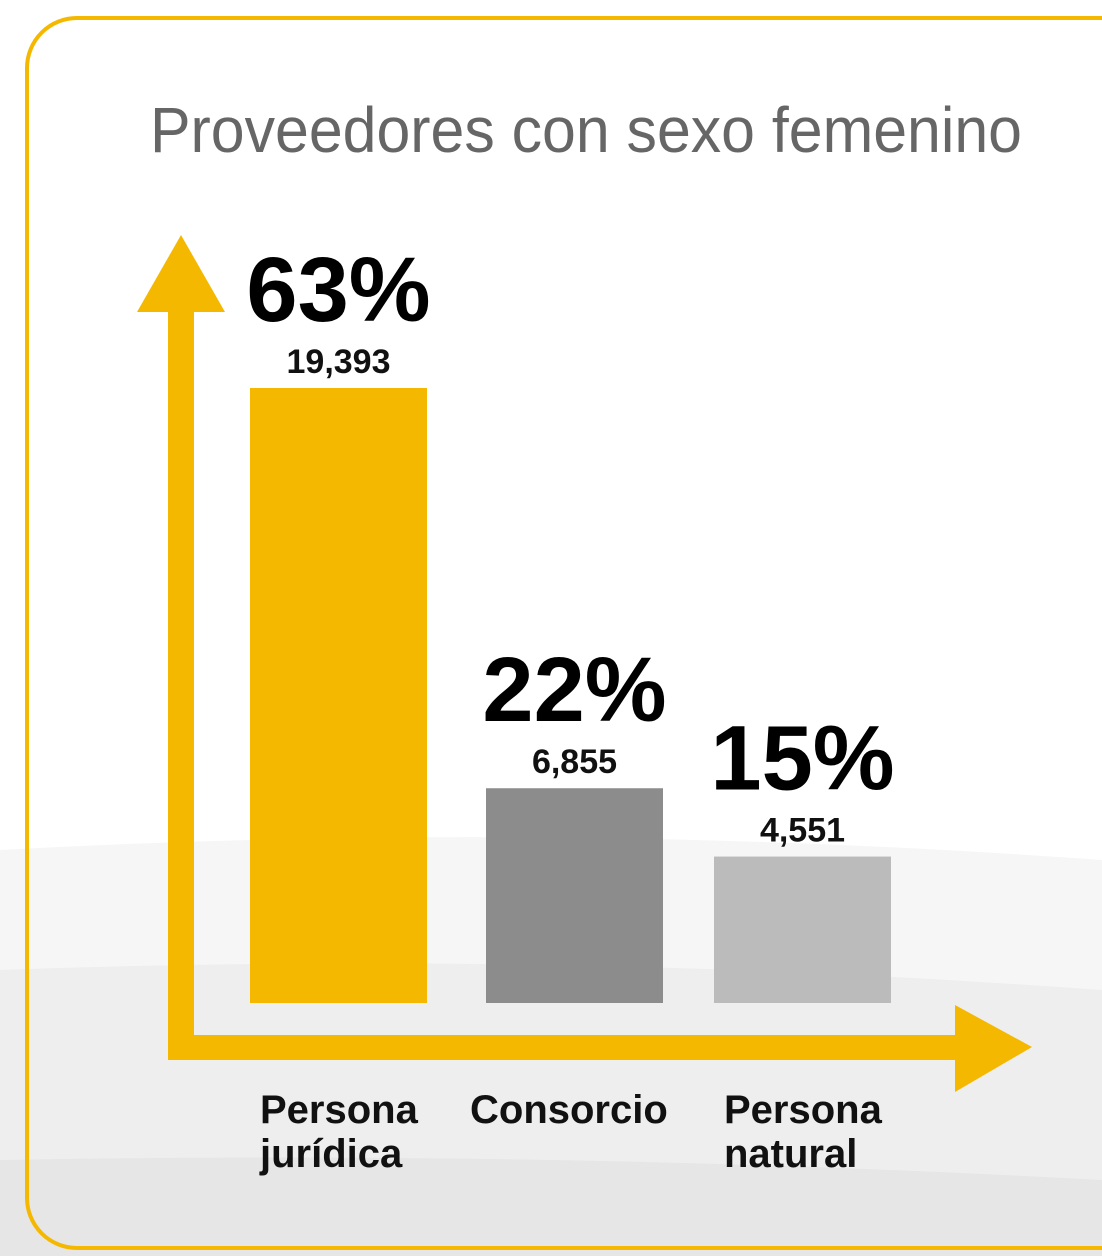 This screenshot has width=1102, height=1256. What do you see at coordinates (338, 290) in the screenshot?
I see `percent-label: 63%` at bounding box center [338, 290].